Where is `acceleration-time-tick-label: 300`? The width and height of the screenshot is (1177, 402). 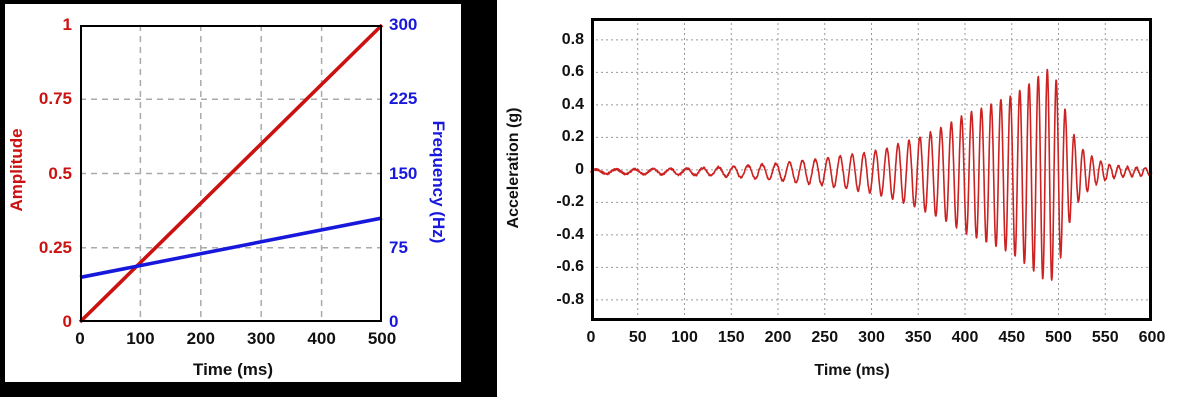 acceleration-time-tick-label: 300 is located at coordinates (871, 337).